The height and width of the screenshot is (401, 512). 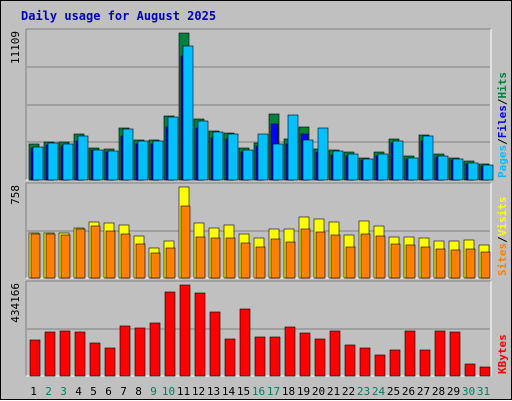 What do you see at coordinates (393, 391) in the screenshot?
I see `x-tick-day-25: 25` at bounding box center [393, 391].